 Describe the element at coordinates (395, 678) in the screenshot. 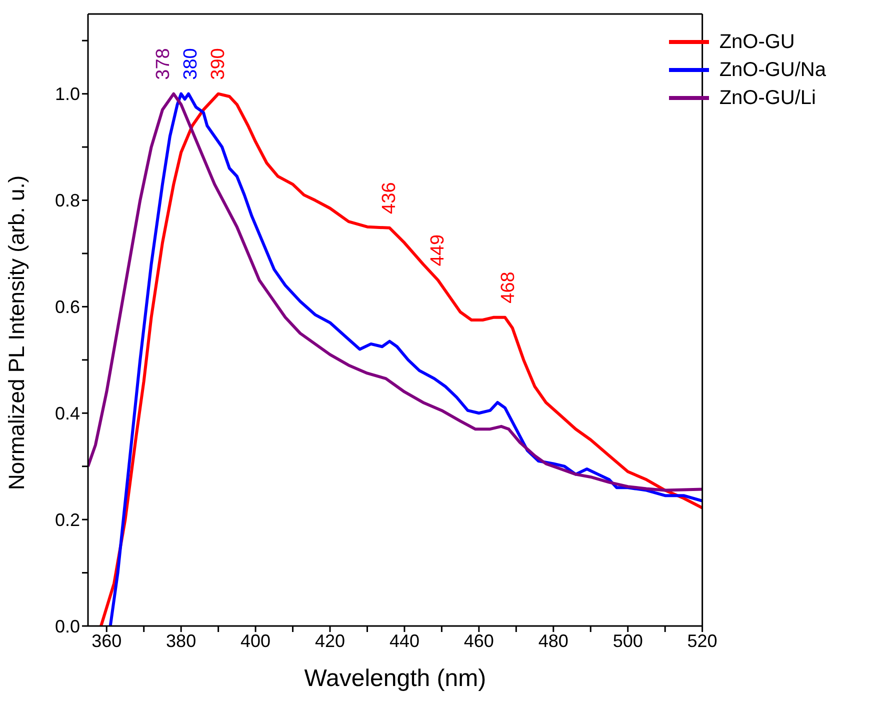

I see `x-axis-title: Wavelength (nm)` at that location.